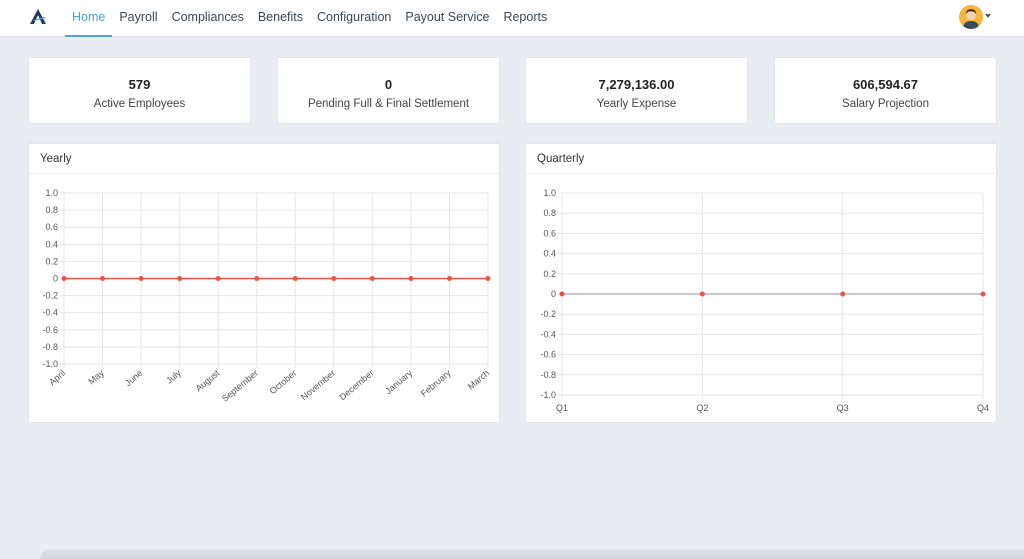 Image resolution: width=1024 pixels, height=559 pixels. I want to click on nav-link-home: Home, so click(89, 18).